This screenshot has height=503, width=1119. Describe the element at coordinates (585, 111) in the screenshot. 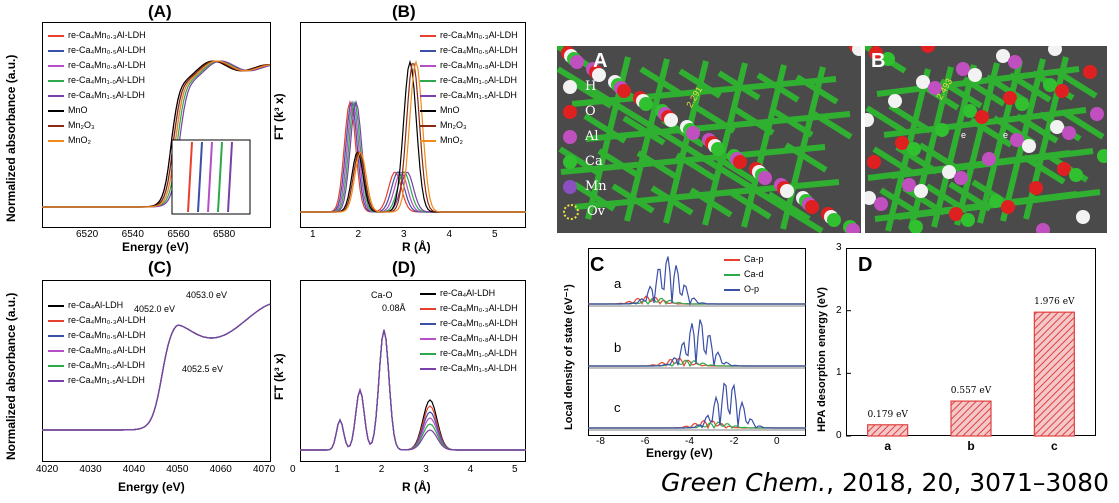

I see `molecule-legend-entry: O` at that location.